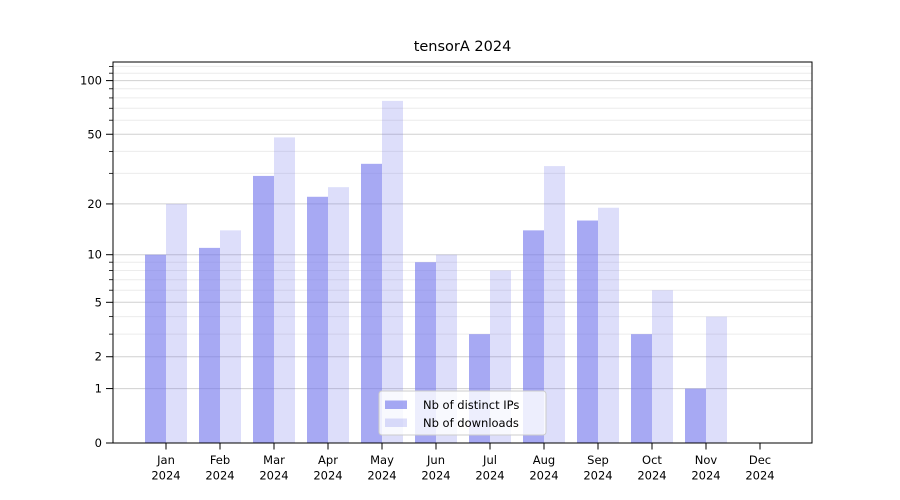 This screenshot has width=900, height=500. Describe the element at coordinates (165, 476) in the screenshot. I see `x-tick-label-year-jan: 2024` at that location.